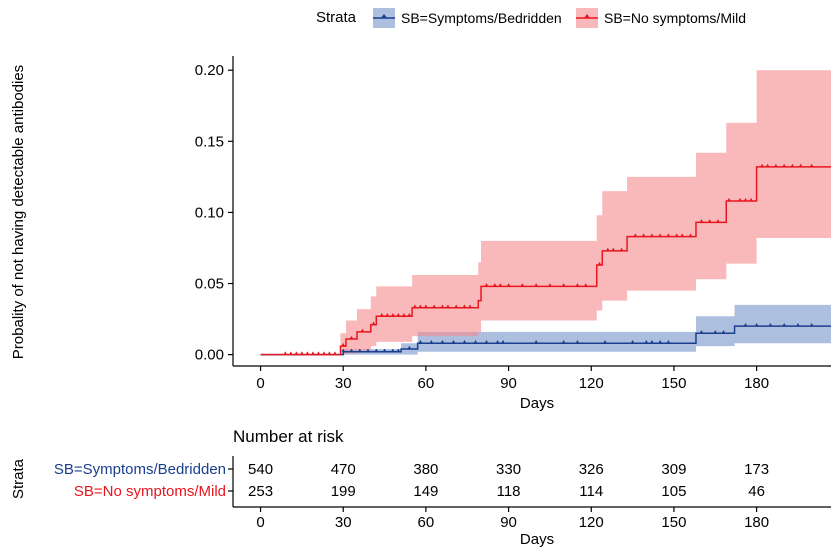  Describe the element at coordinates (384, 18) in the screenshot. I see `legend-key-bedridden` at that location.